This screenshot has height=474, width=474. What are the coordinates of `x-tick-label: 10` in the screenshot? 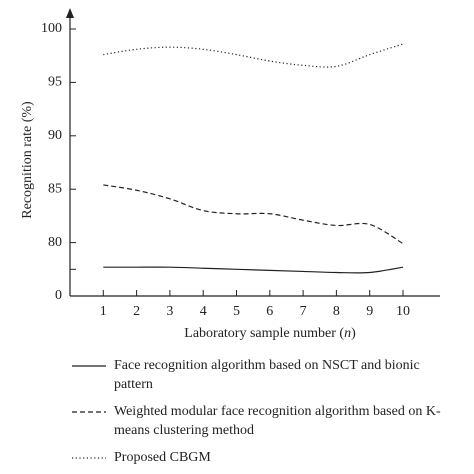 It's located at (403, 311).